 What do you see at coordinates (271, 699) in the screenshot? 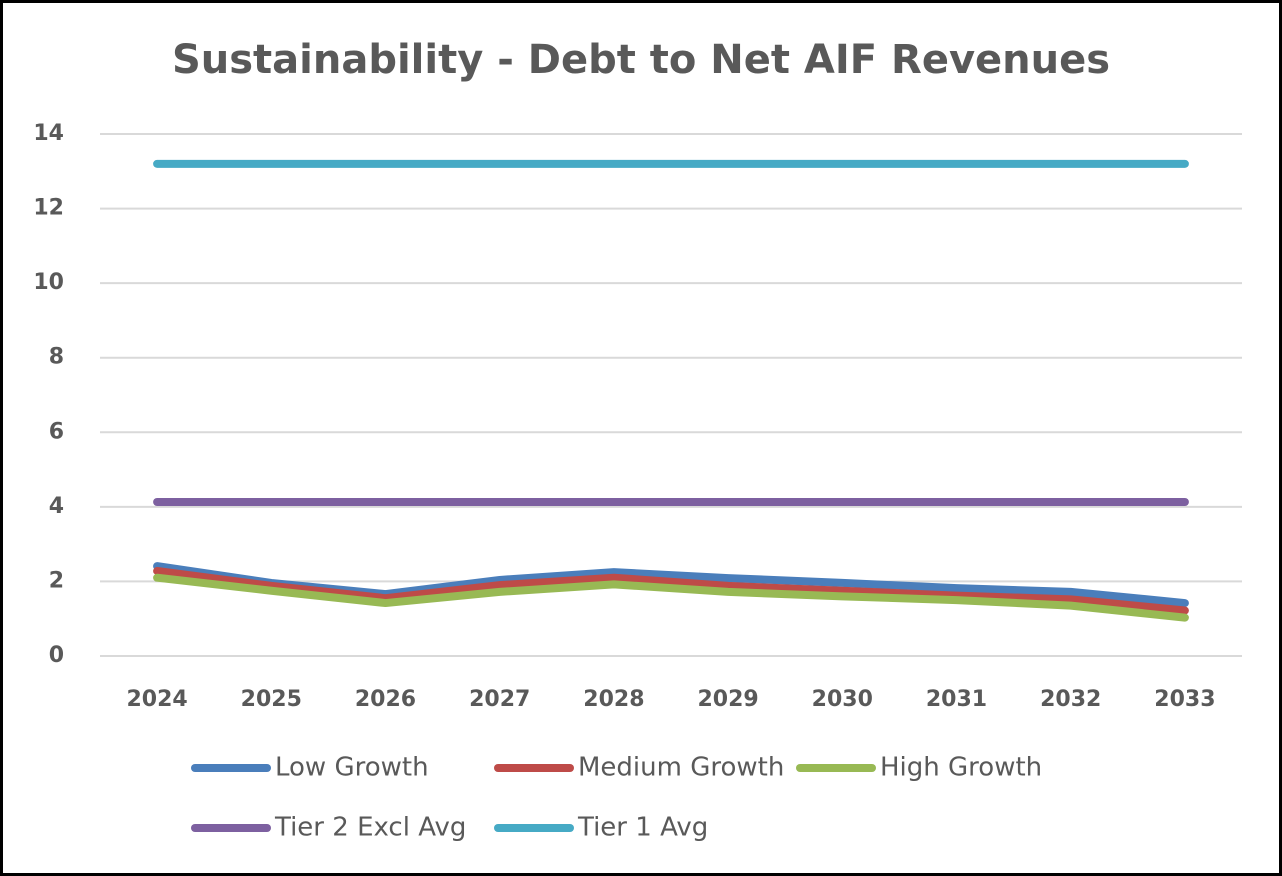
I see `x-tick-label: 2025` at bounding box center [271, 699].